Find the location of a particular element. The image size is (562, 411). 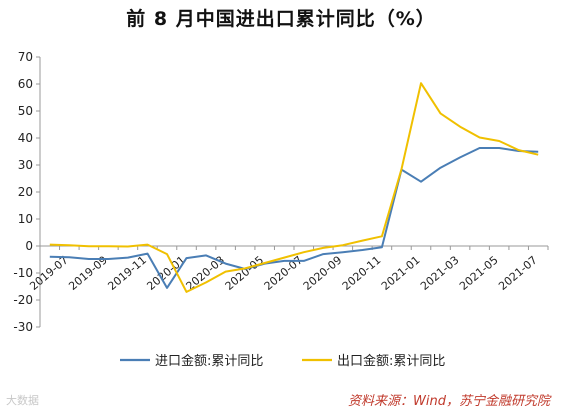

legend: 进口金额:累计同比 出口金额:累计同比 is located at coordinates (282, 361).